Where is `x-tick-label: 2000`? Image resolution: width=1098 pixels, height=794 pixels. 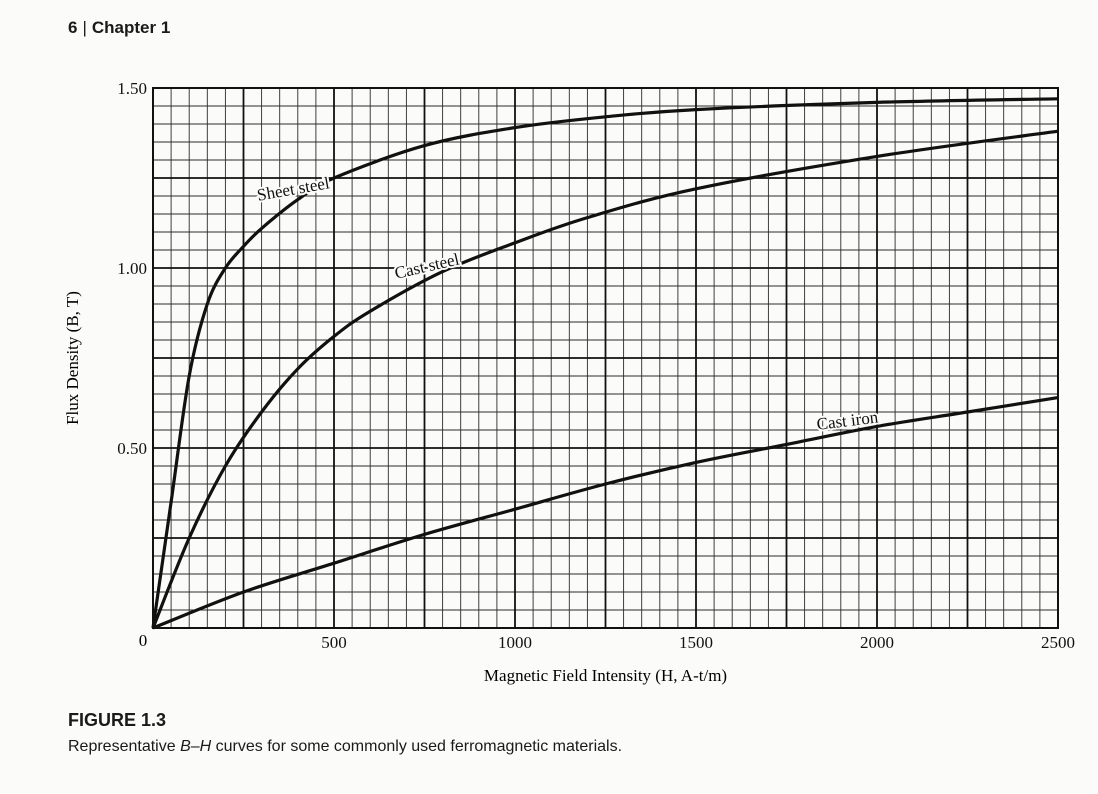 x-tick-label: 2000 is located at coordinates (877, 642).